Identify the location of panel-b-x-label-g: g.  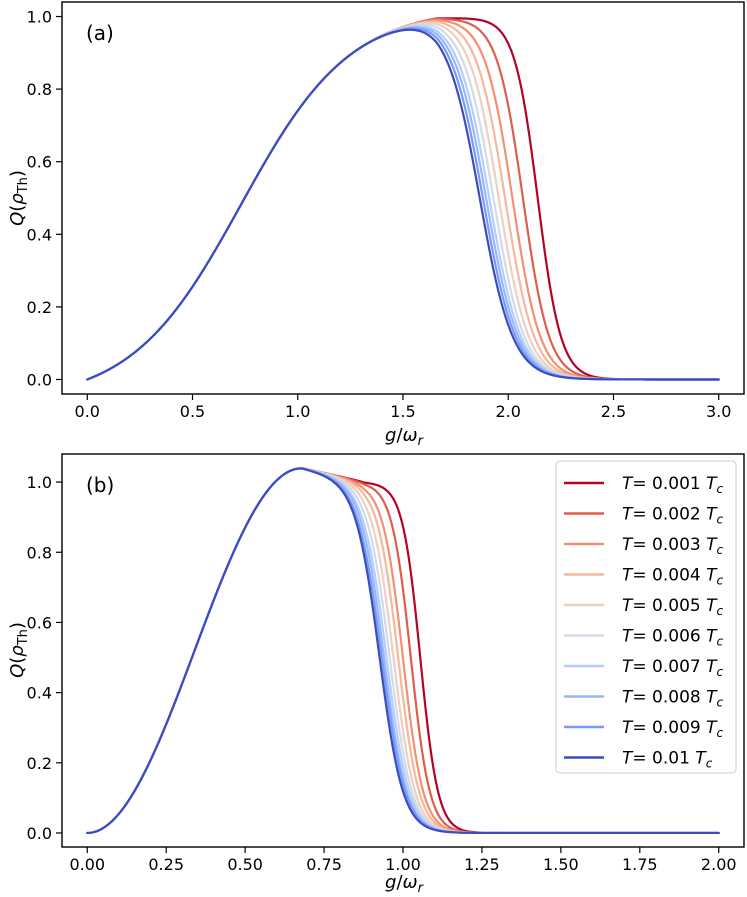
(390, 882).